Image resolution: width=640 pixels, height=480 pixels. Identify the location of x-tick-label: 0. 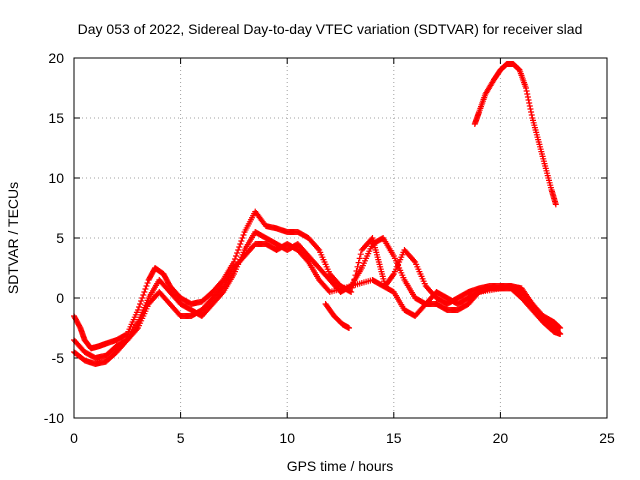
(74, 438).